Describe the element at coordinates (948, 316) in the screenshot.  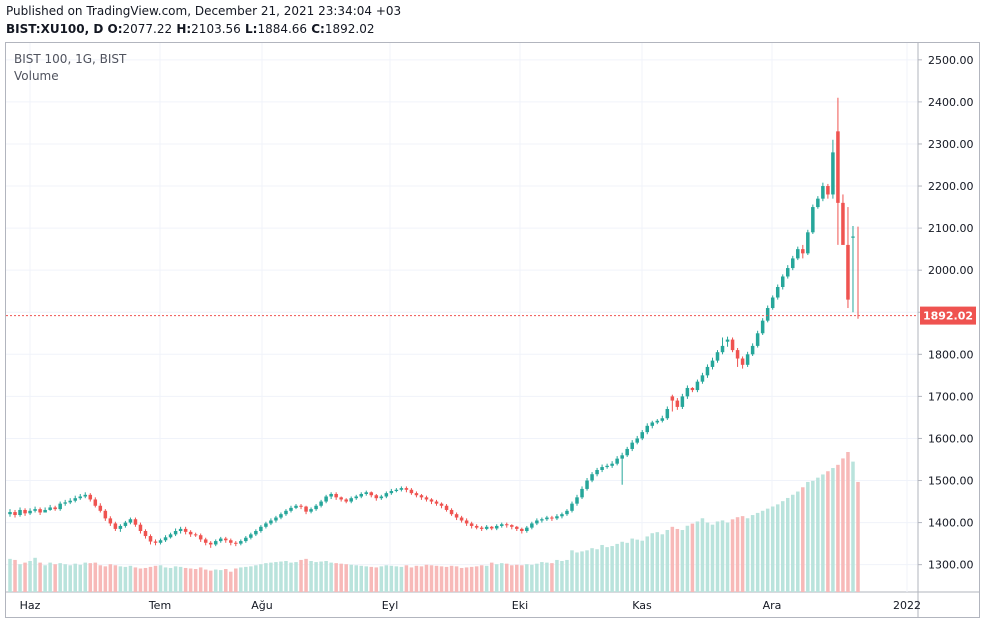
I see `last-price-label: 1892.02` at that location.